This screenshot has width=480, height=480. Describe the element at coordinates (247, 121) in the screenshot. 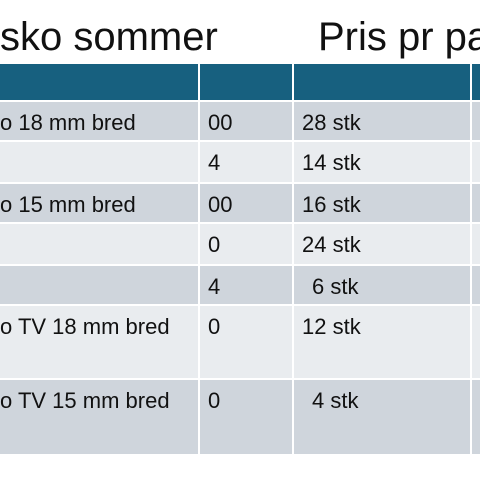

I see `row-1-code: 00` at that location.